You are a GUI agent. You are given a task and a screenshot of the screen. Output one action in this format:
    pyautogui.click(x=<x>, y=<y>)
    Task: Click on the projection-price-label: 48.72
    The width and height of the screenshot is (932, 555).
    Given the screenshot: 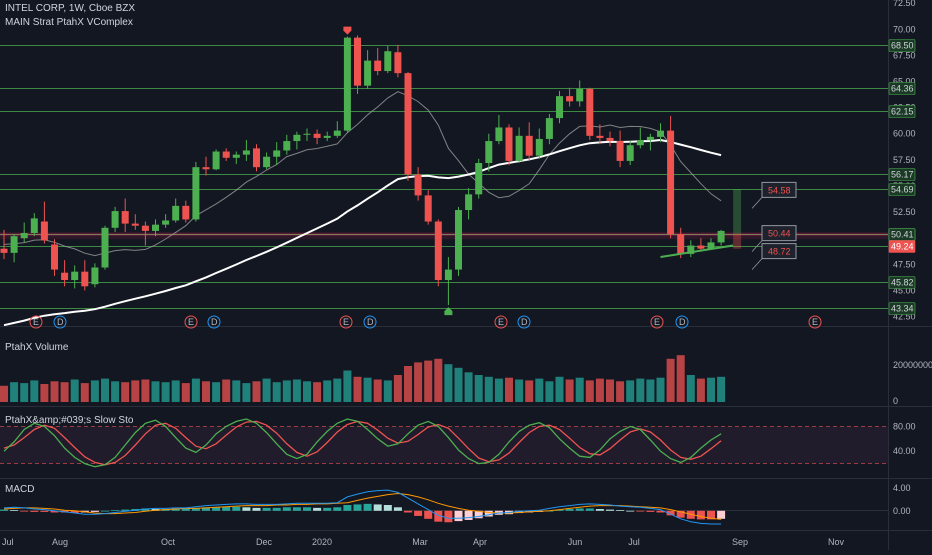 What is the action you would take?
    pyautogui.click(x=779, y=252)
    